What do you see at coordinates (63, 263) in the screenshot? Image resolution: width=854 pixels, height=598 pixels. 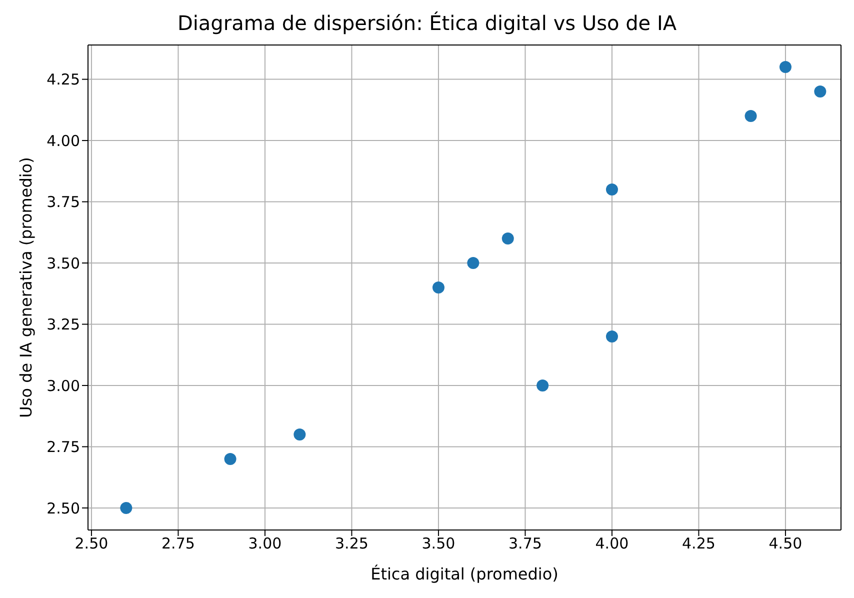 I see `y-tick-label: 3.50` at bounding box center [63, 263].